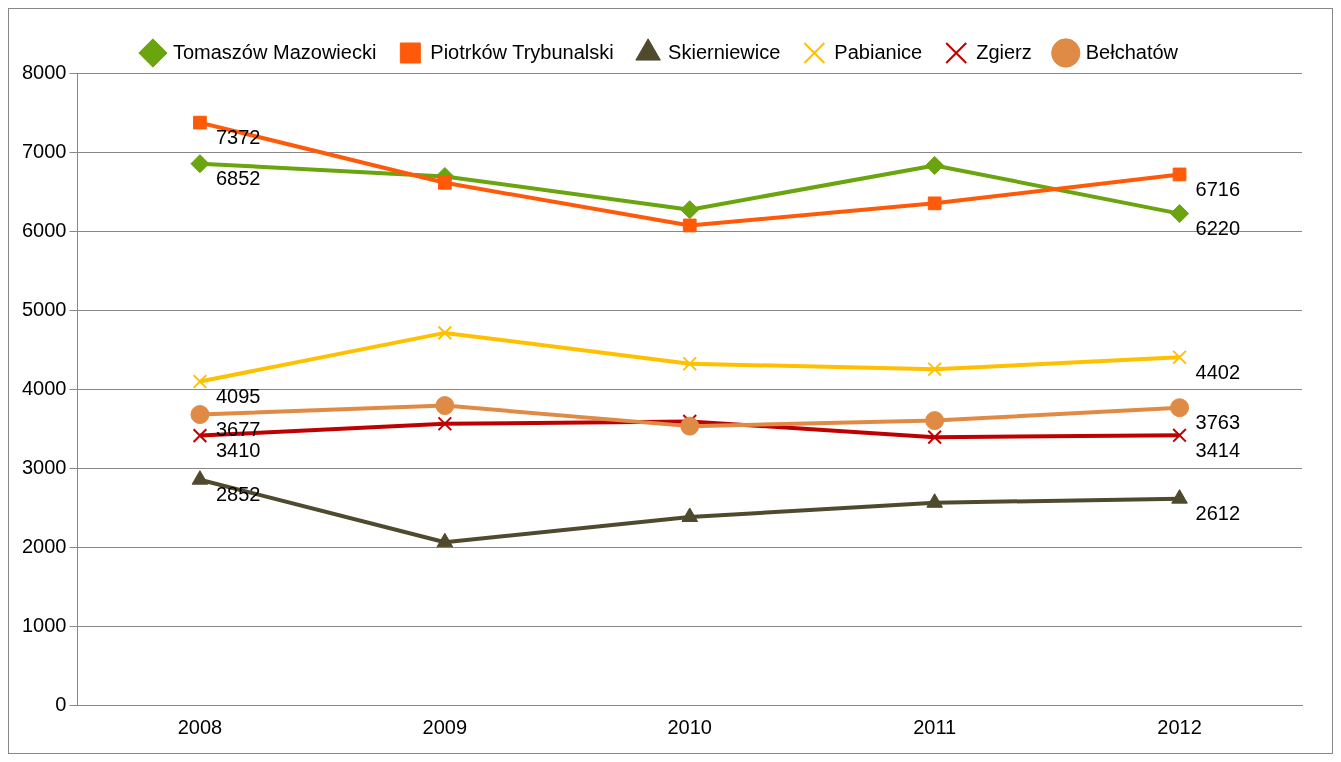 The width and height of the screenshot is (1341, 762). Describe the element at coordinates (44, 466) in the screenshot. I see `y-tick-label: 3000` at that location.